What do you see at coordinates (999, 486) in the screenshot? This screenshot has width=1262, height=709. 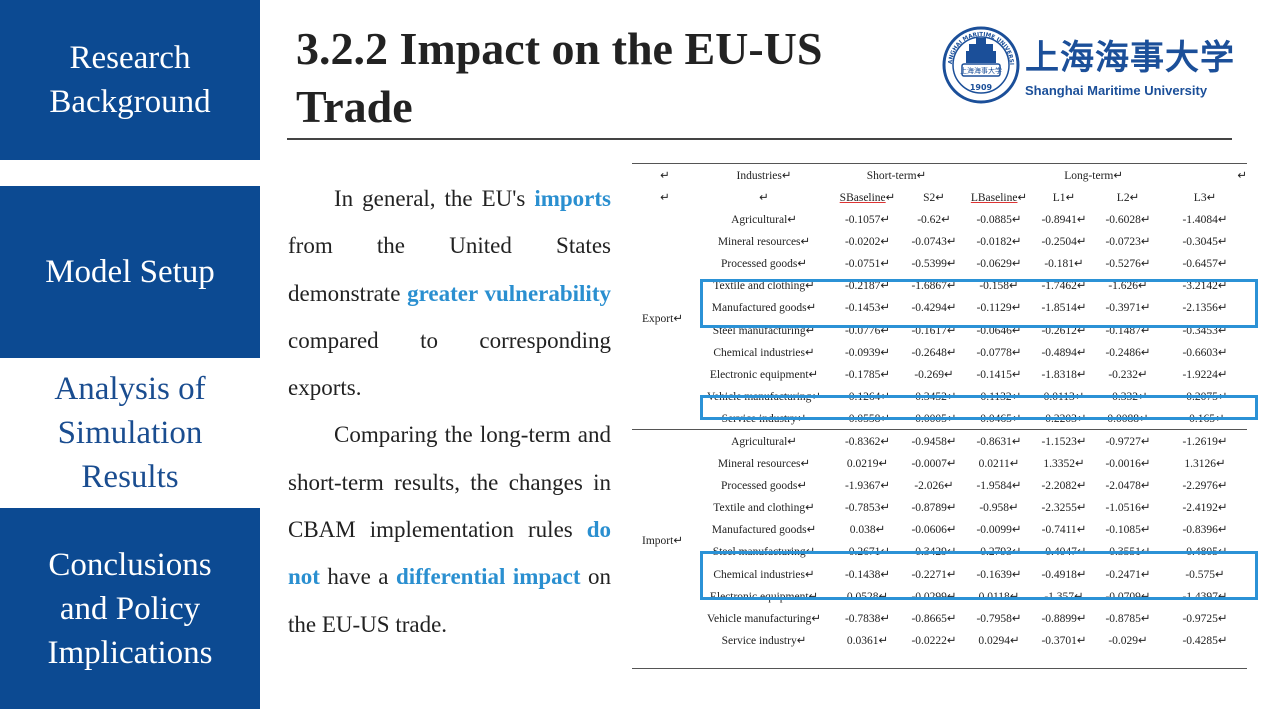 I see `value-cell: -1.9584↵` at bounding box center [999, 486].